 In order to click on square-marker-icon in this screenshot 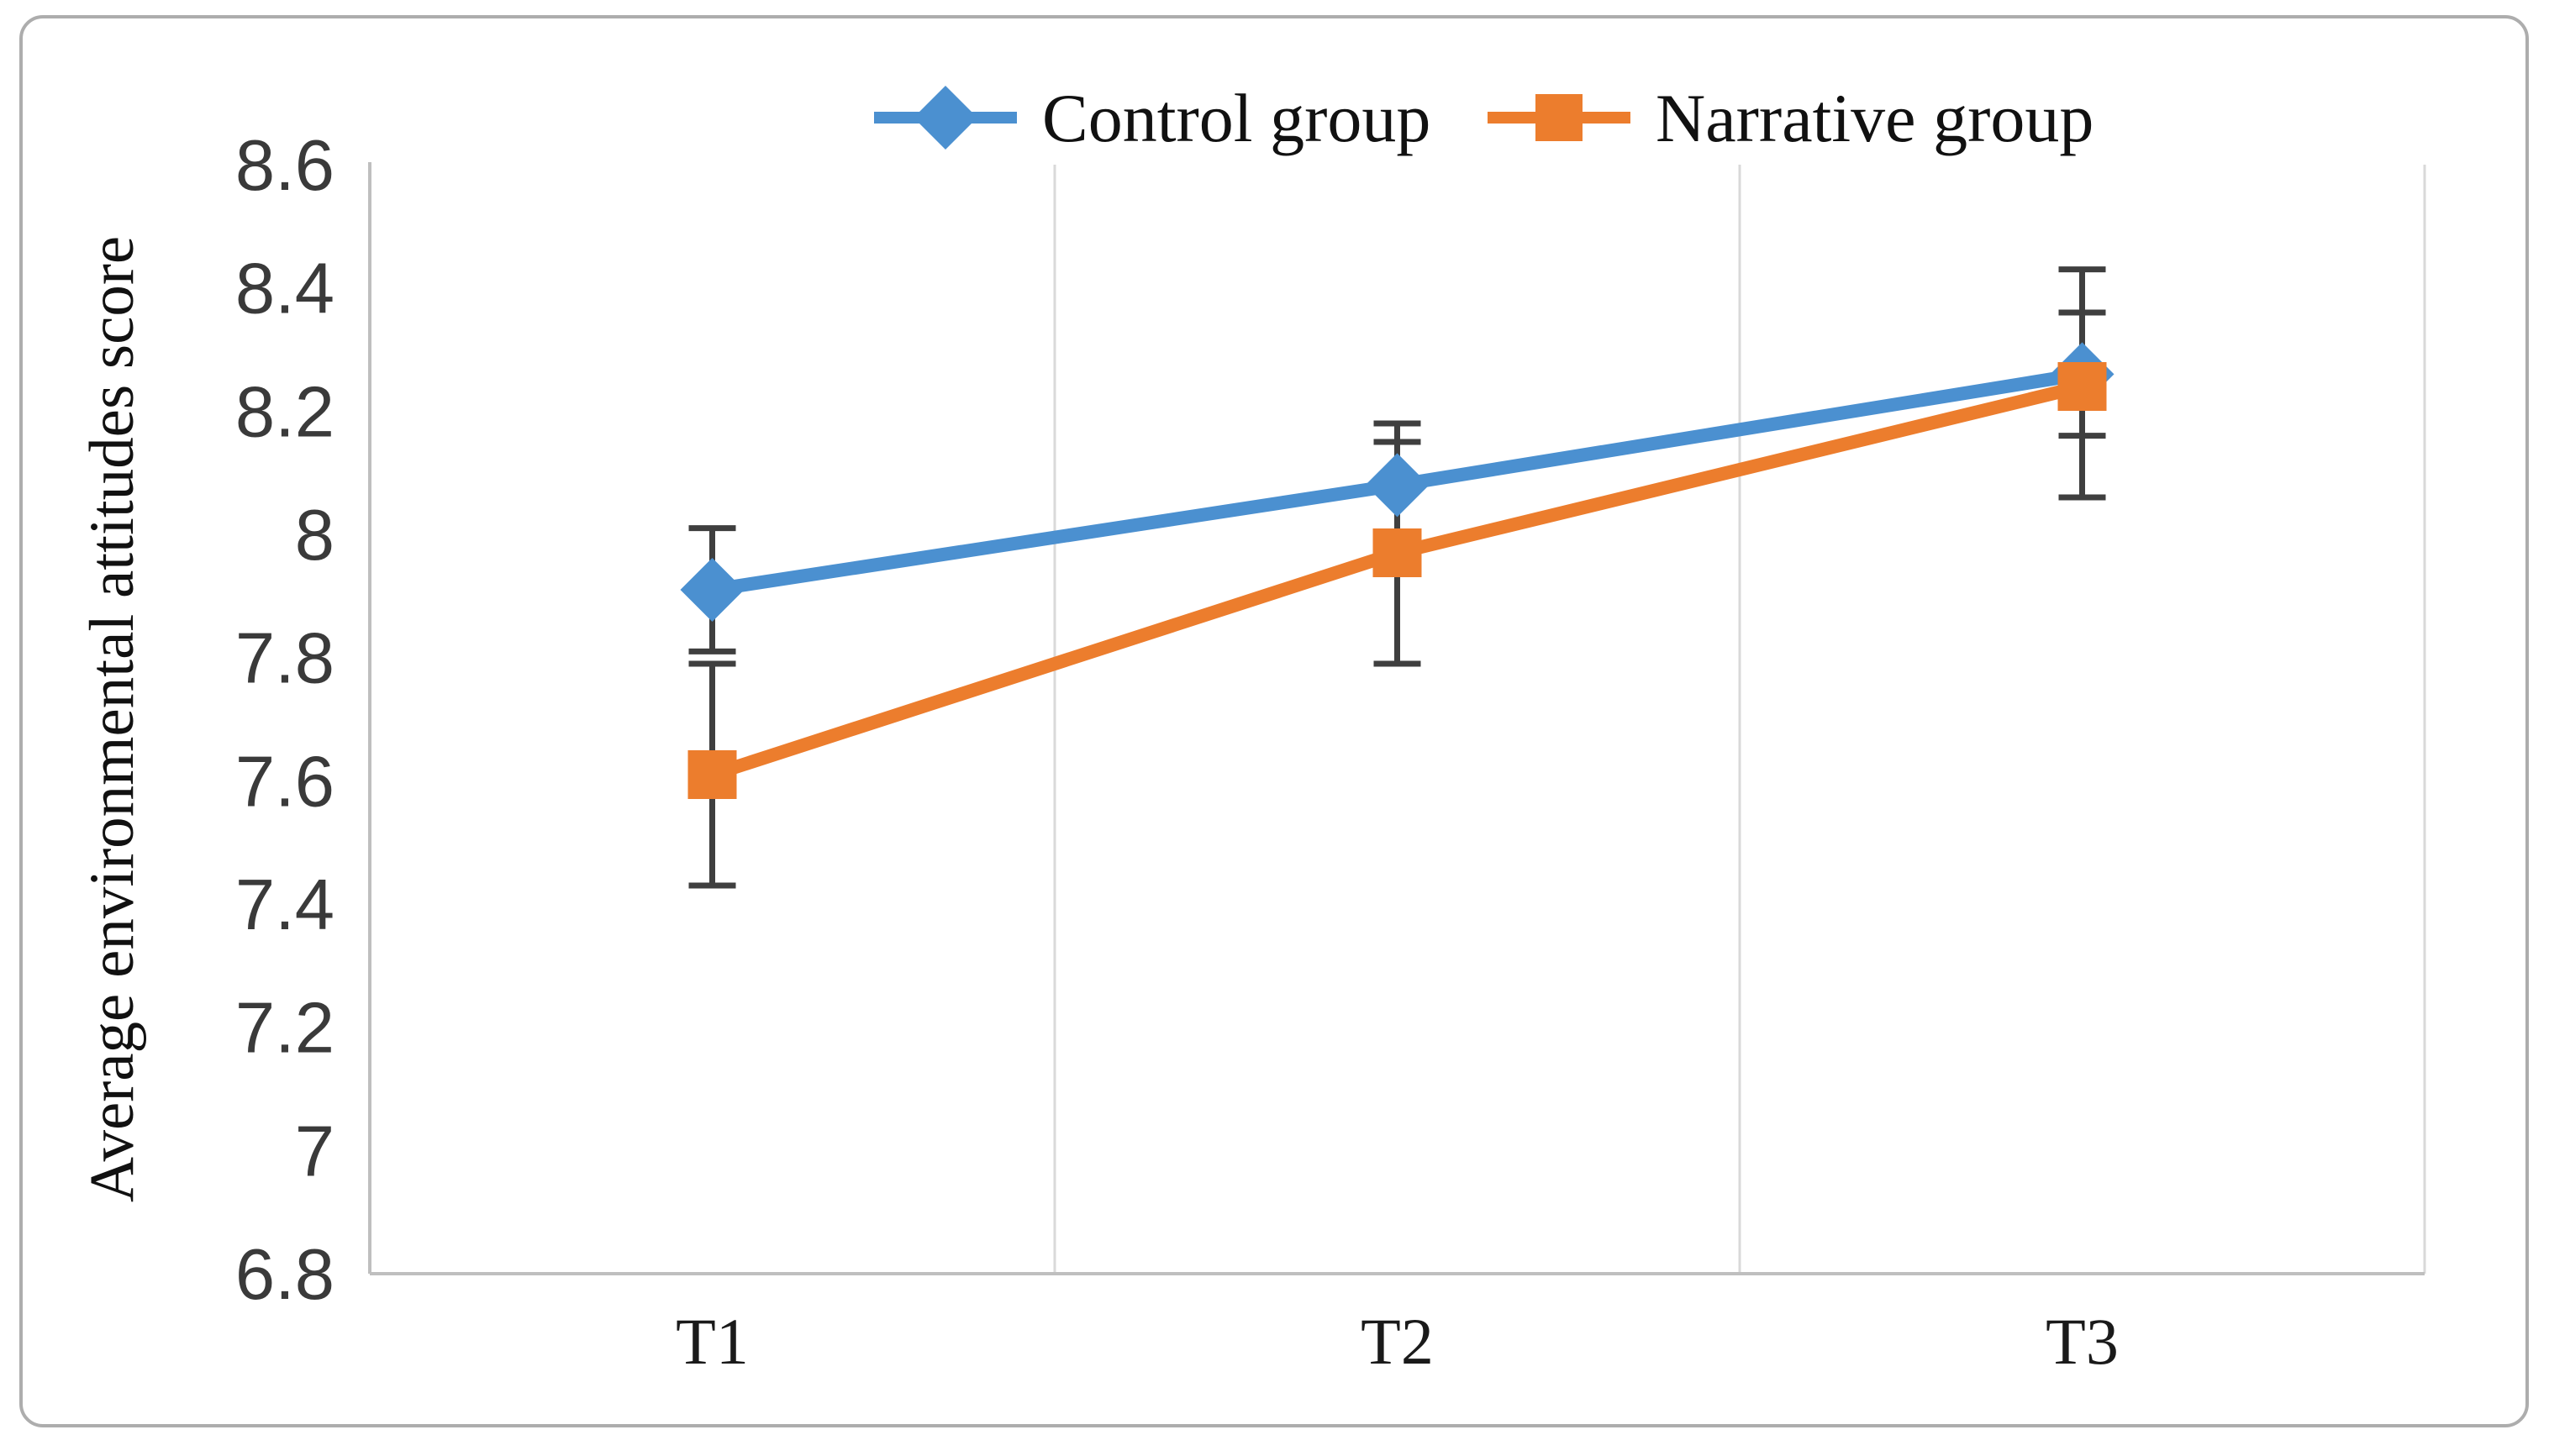, I will do `click(1559, 117)`.